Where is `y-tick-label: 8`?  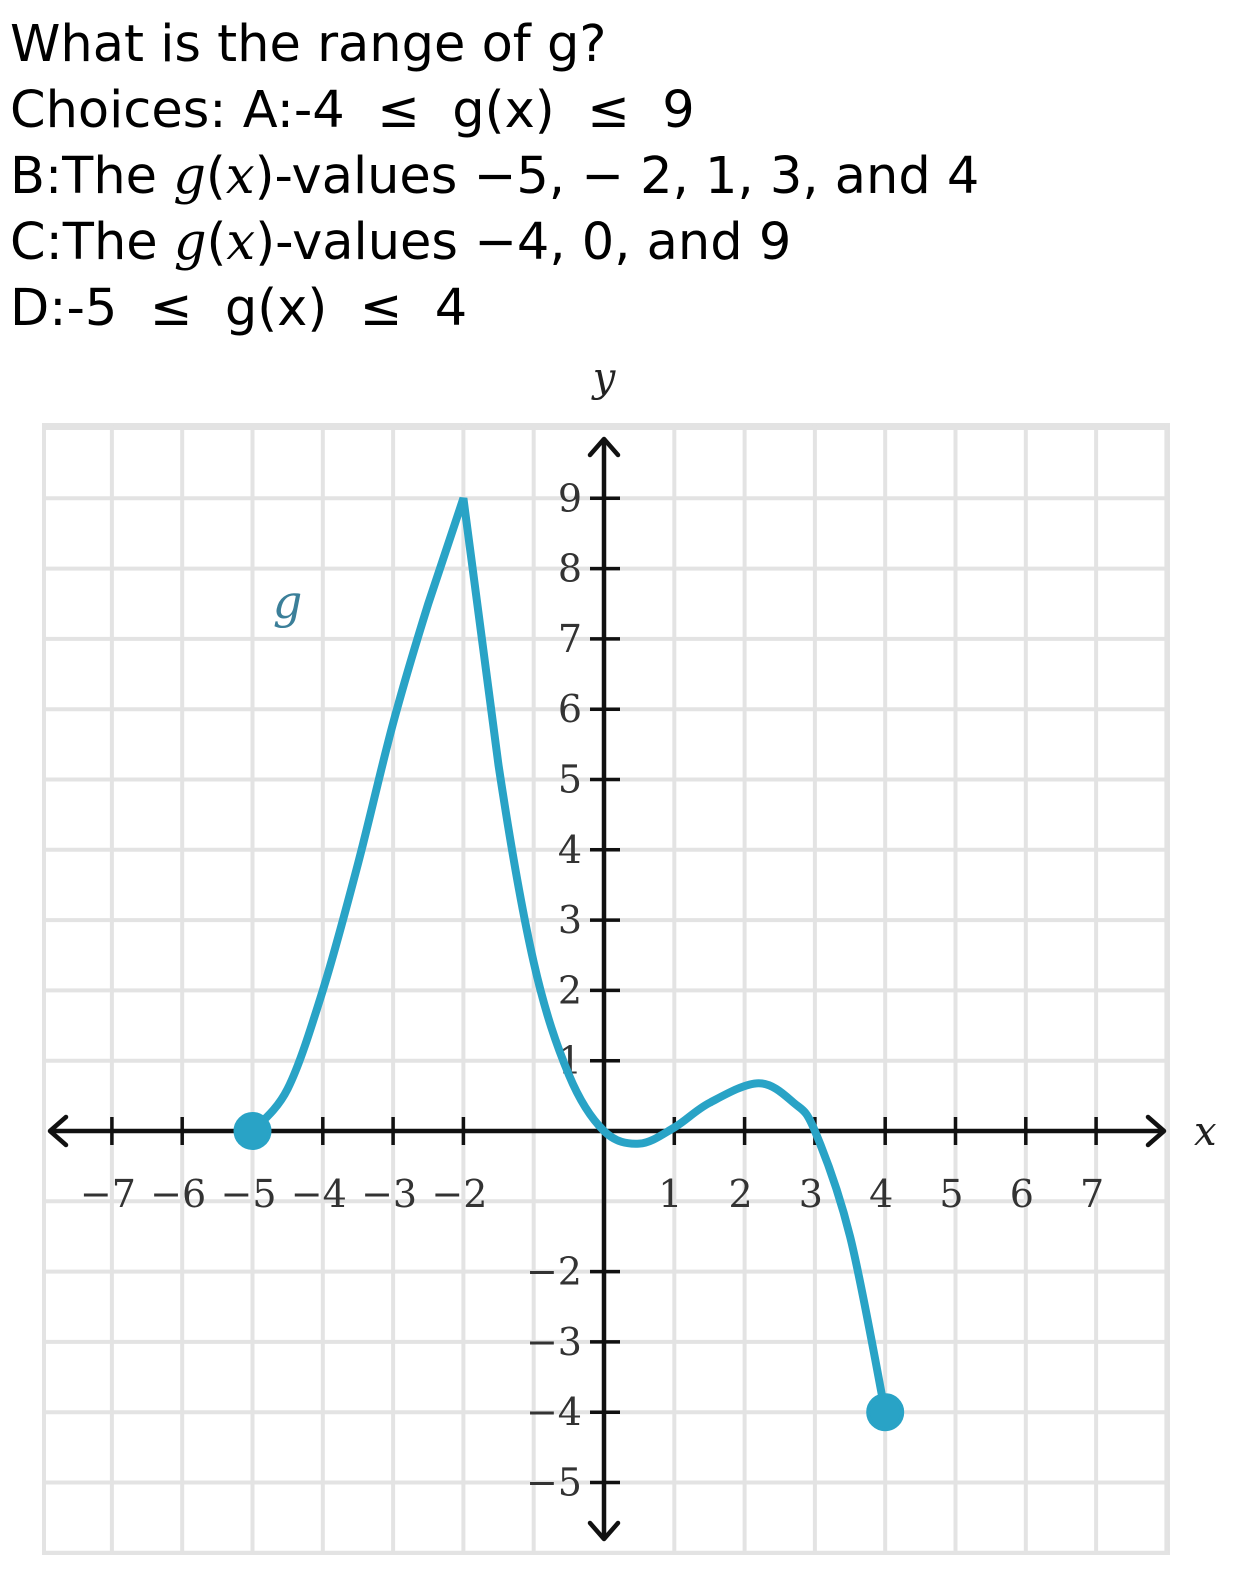 y-tick-label: 8 is located at coordinates (570, 569).